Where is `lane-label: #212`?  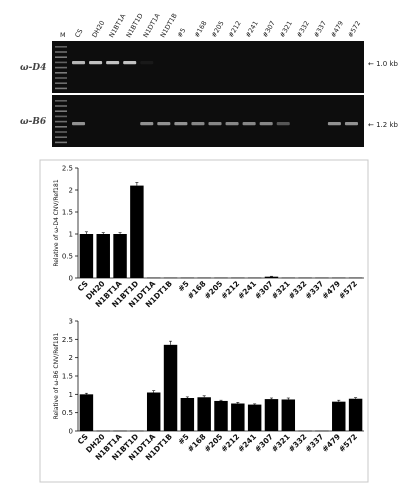 lane-label: #212 is located at coordinates (235, 29).